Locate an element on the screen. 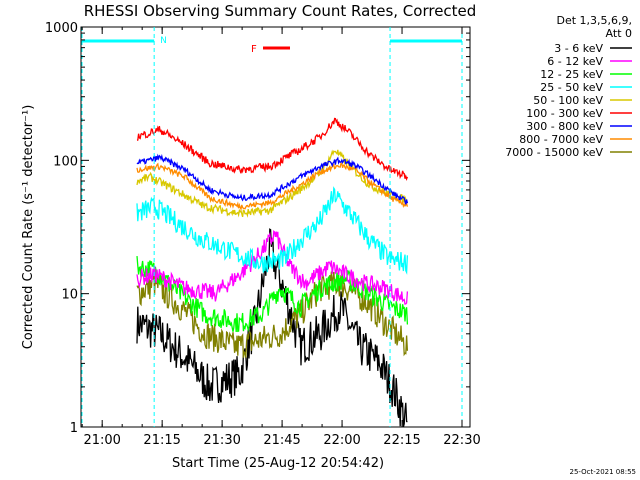 Image resolution: width=640 pixels, height=480 pixels. legend-label: 25 - 50 keV is located at coordinates (571, 87).